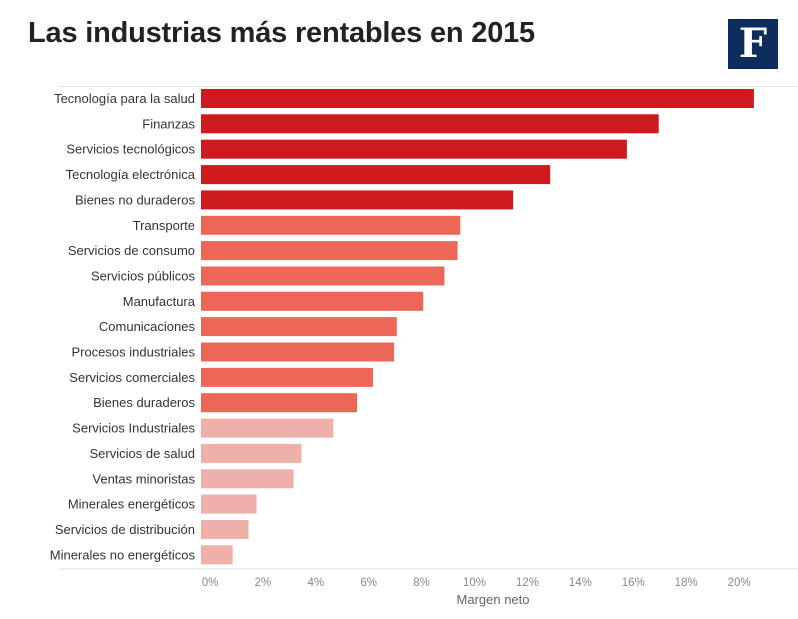  Describe the element at coordinates (633, 583) in the screenshot. I see `x-tick-label: 16%` at that location.